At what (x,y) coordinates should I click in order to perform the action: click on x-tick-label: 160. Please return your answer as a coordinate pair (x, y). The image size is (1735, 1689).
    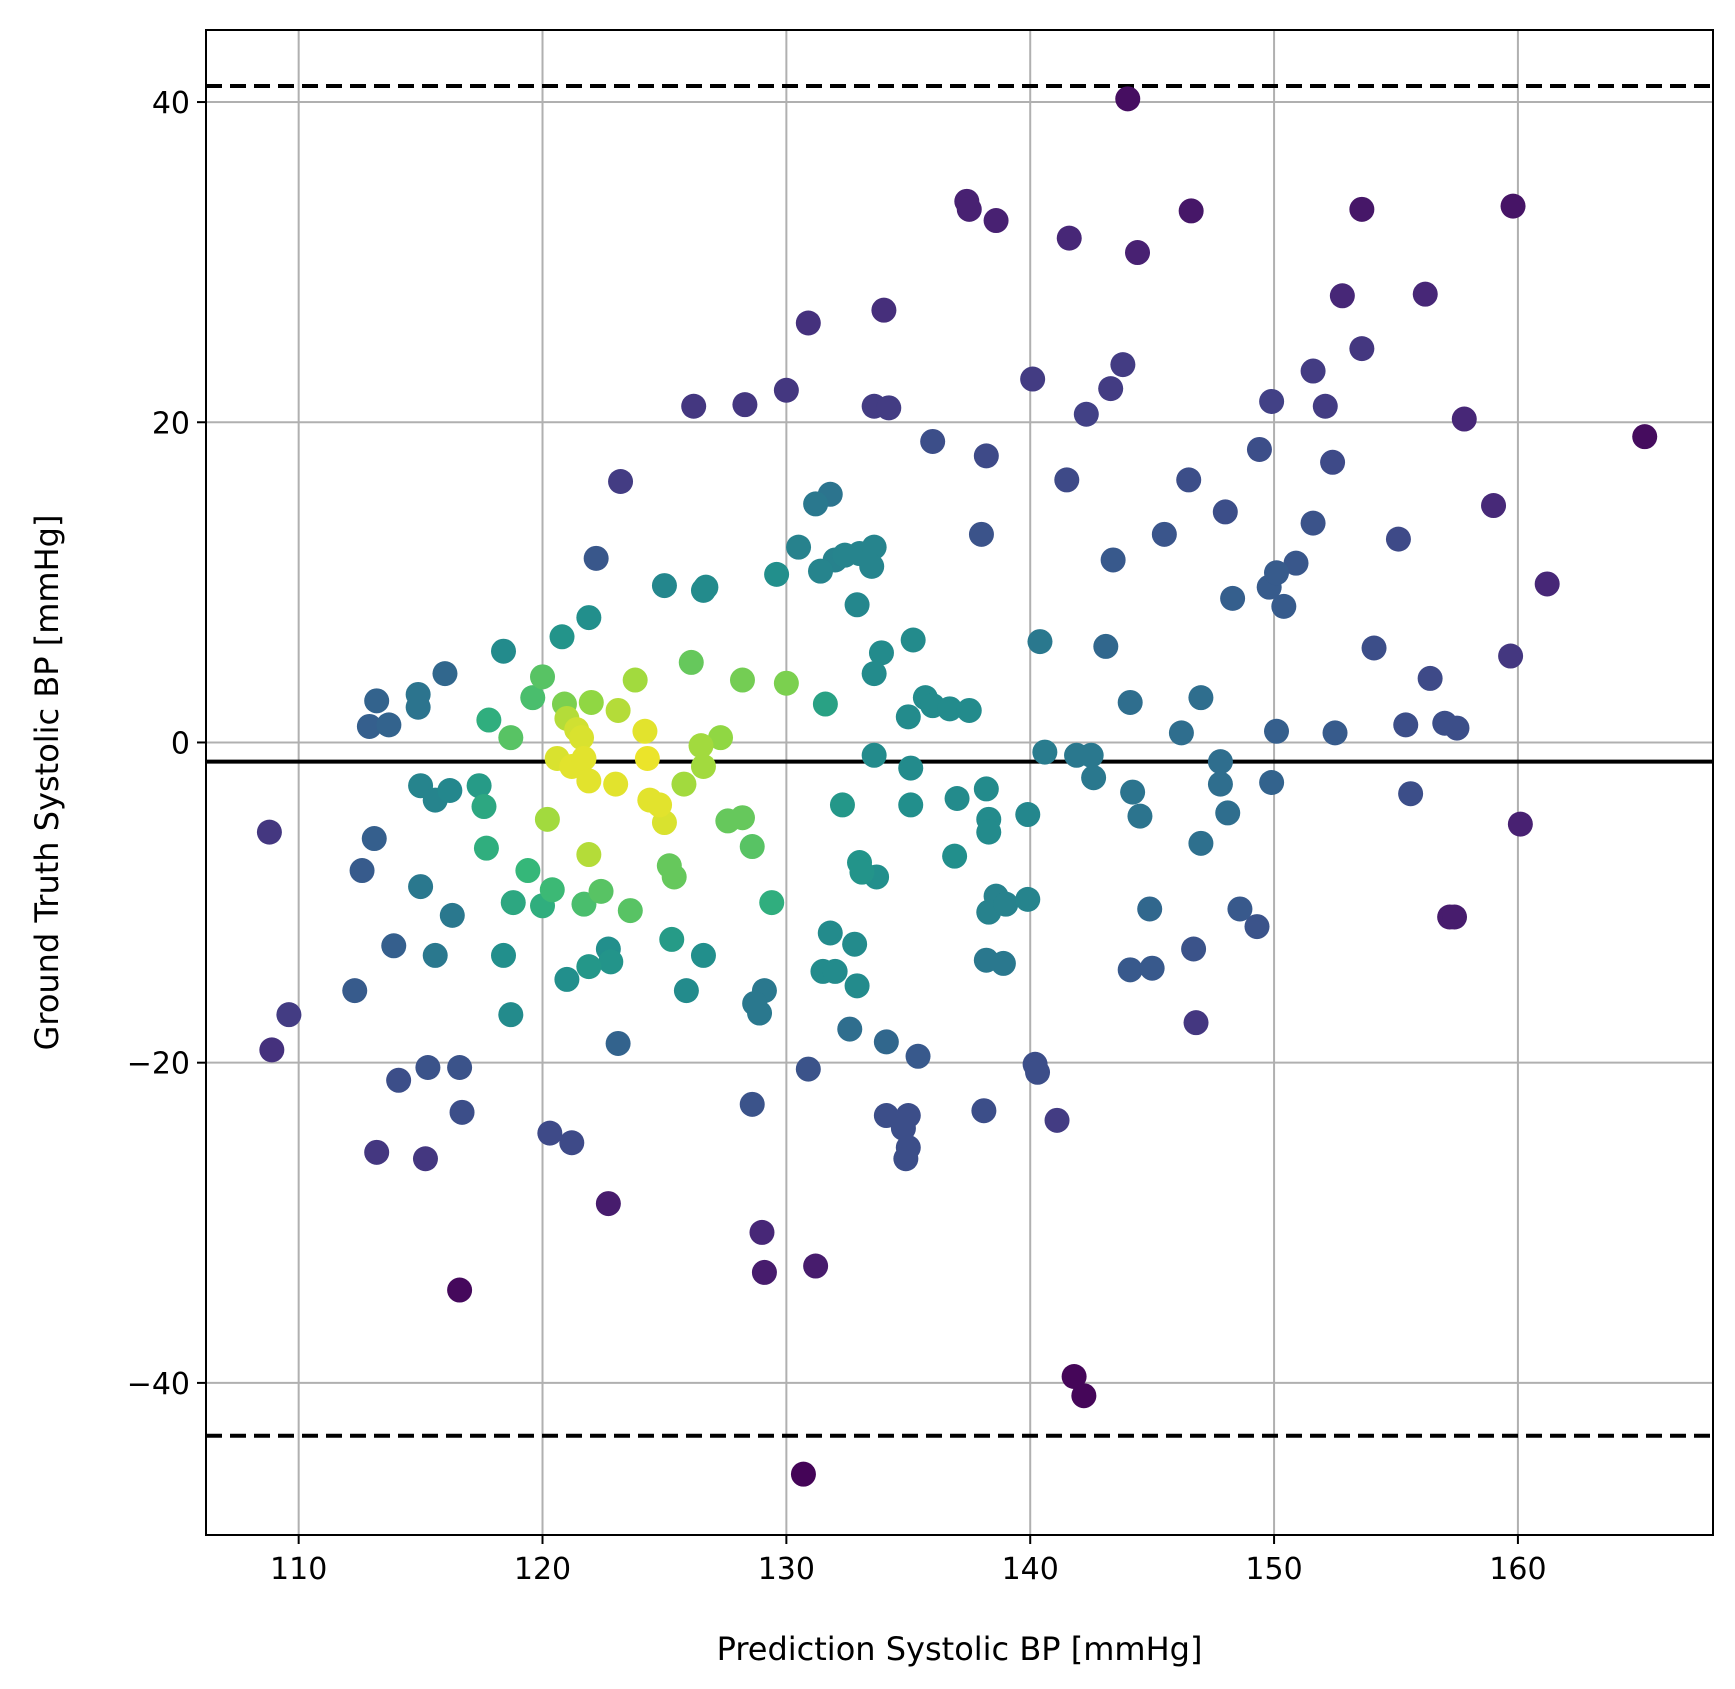
    Looking at the image, I should click on (1517, 1569).